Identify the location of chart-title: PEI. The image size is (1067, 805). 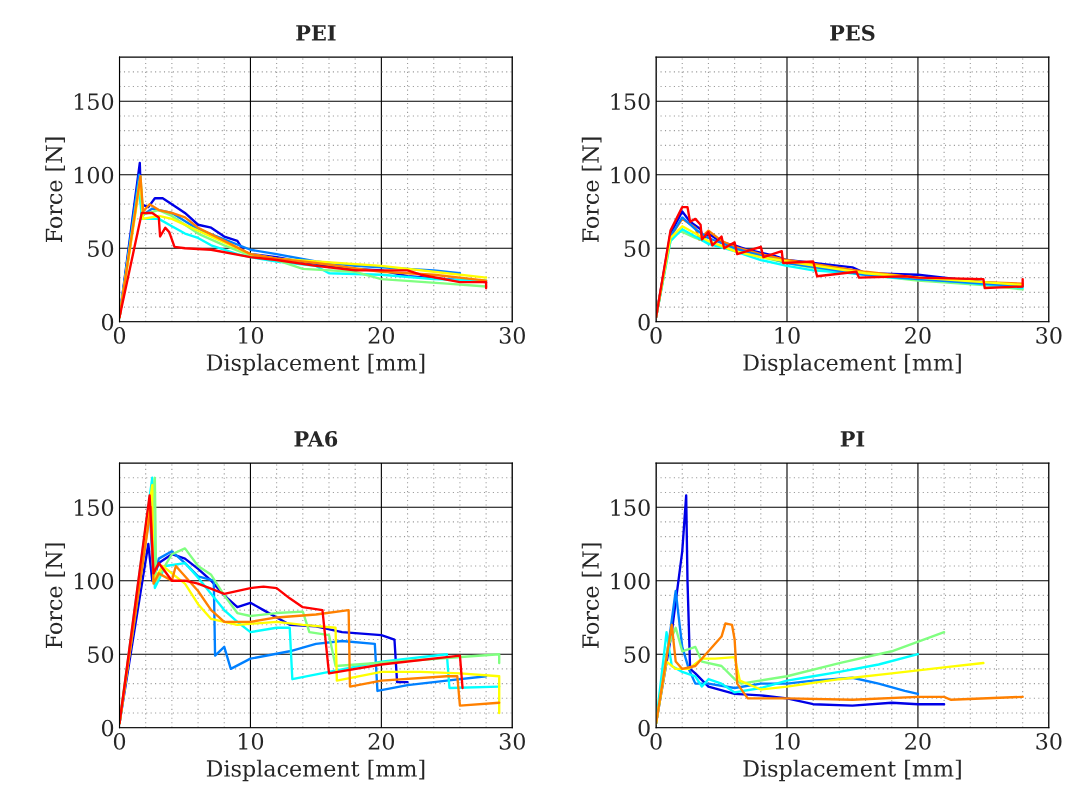
(316, 33).